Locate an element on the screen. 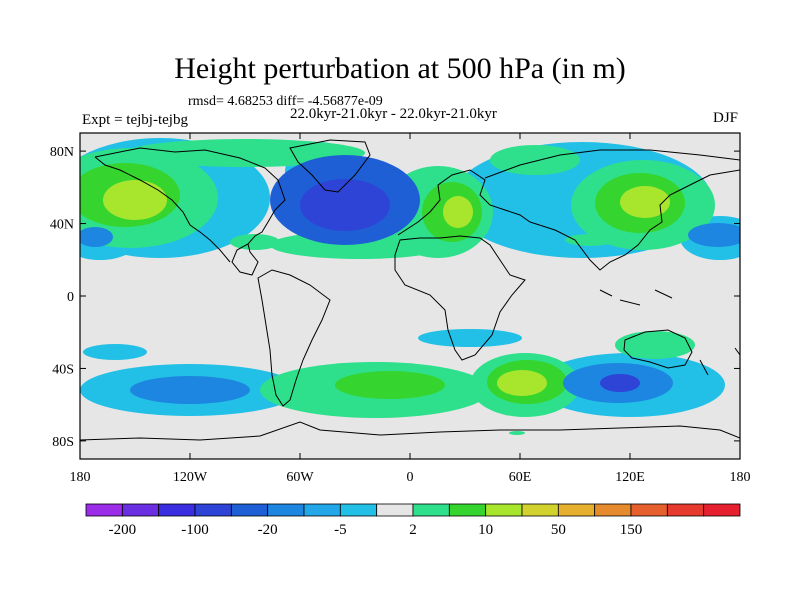 Image resolution: width=800 pixels, height=600 pixels. experiment-label: Expt = tejbj-tejbg is located at coordinates (135, 120).